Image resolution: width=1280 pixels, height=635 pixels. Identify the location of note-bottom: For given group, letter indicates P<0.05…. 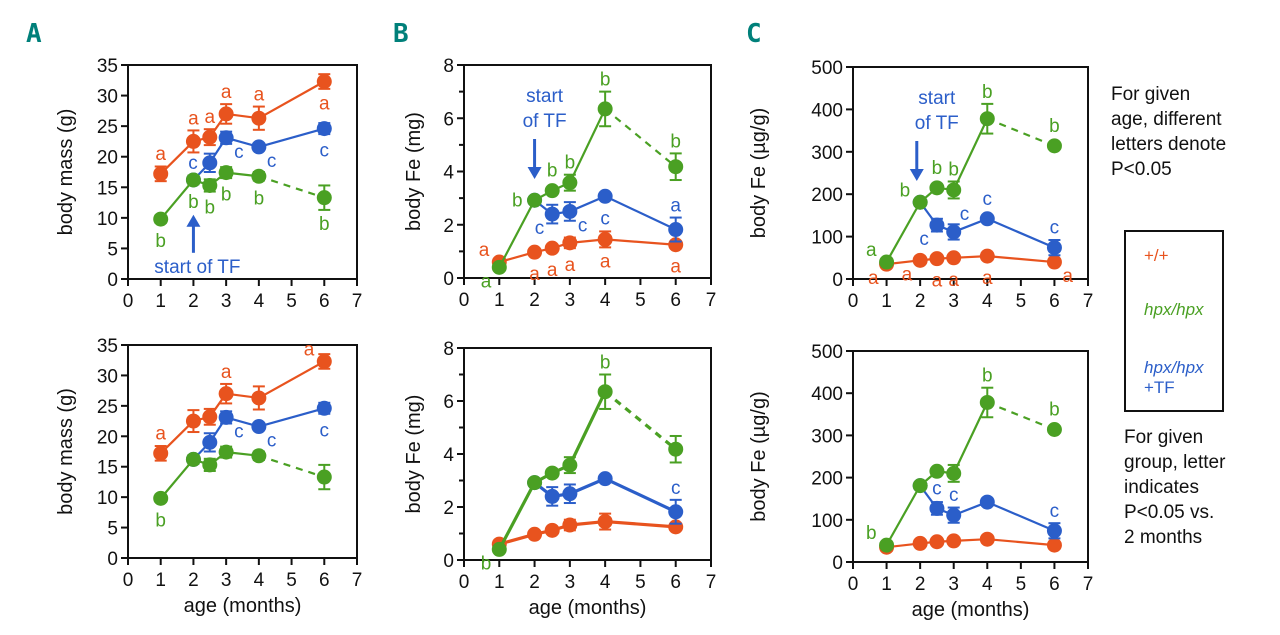
(1174, 487).